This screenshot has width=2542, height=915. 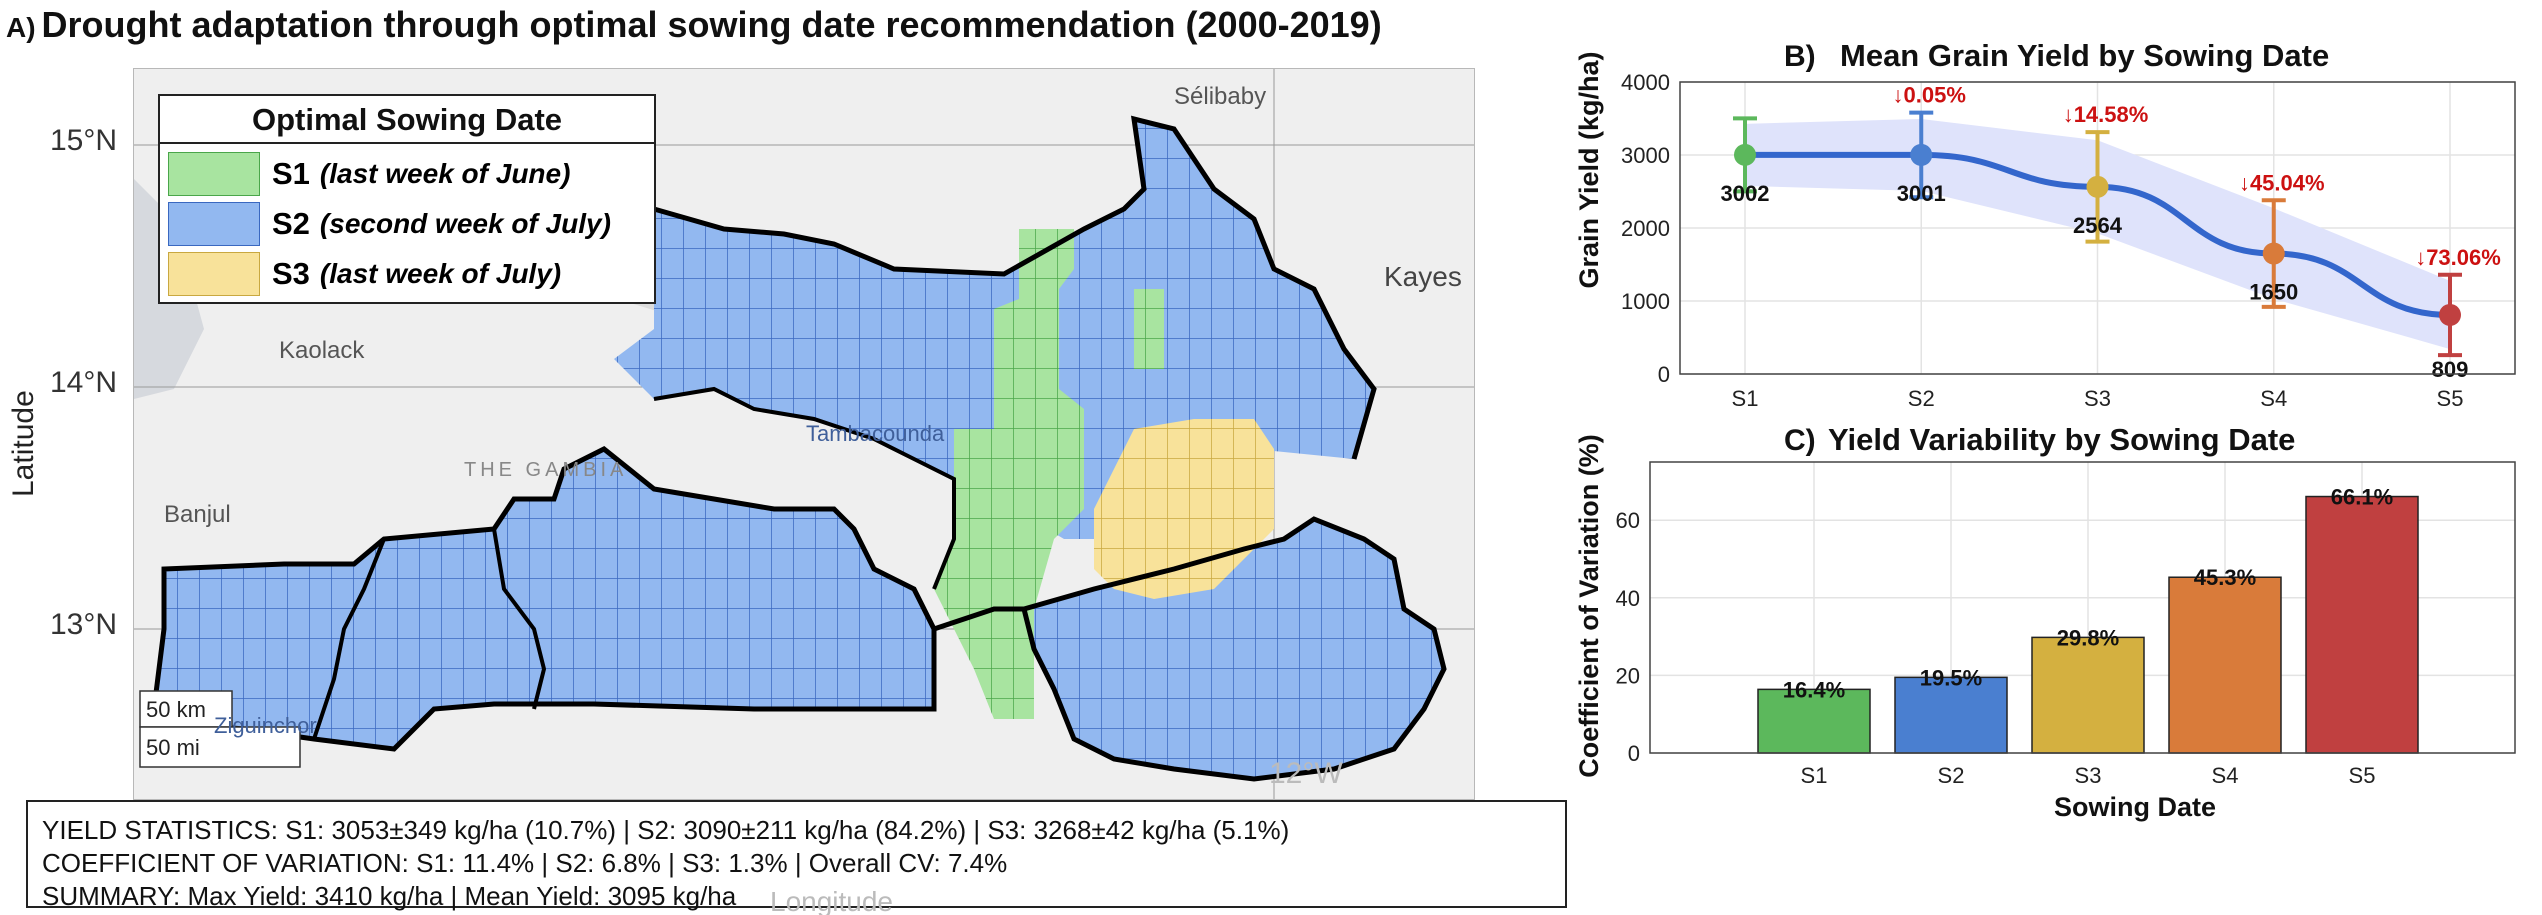 I want to click on reduction-label: ↓73.06%, so click(x=2458, y=257).